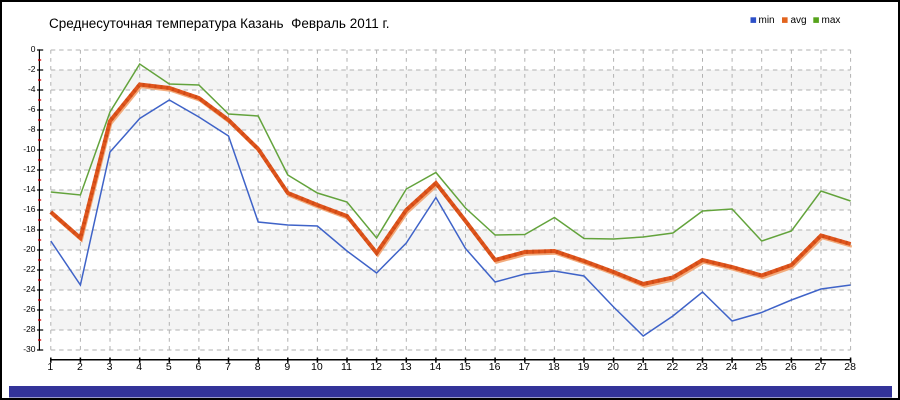 Image resolution: width=900 pixels, height=400 pixels. What do you see at coordinates (32, 109) in the screenshot?
I see `svg-text: -6` at bounding box center [32, 109].